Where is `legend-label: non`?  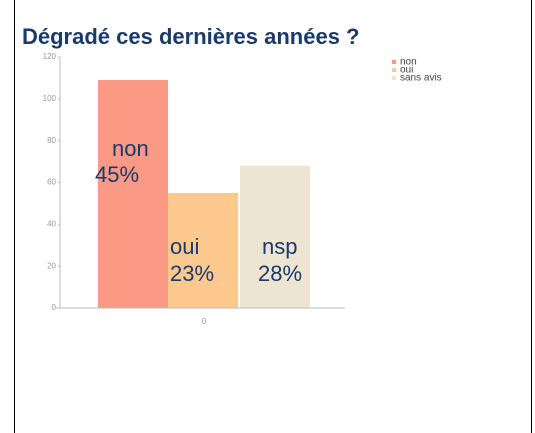 legend-label: non is located at coordinates (408, 62).